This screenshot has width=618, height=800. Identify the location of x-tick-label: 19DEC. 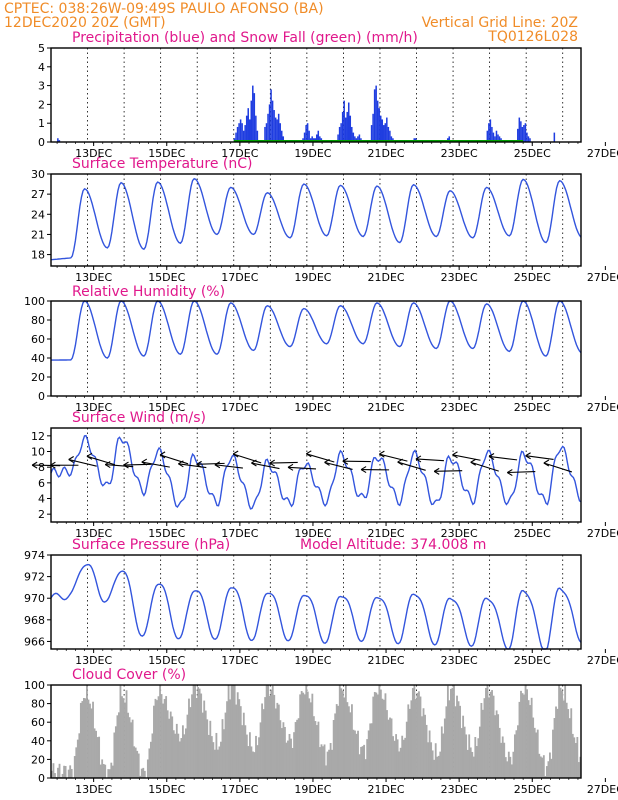
(312, 660).